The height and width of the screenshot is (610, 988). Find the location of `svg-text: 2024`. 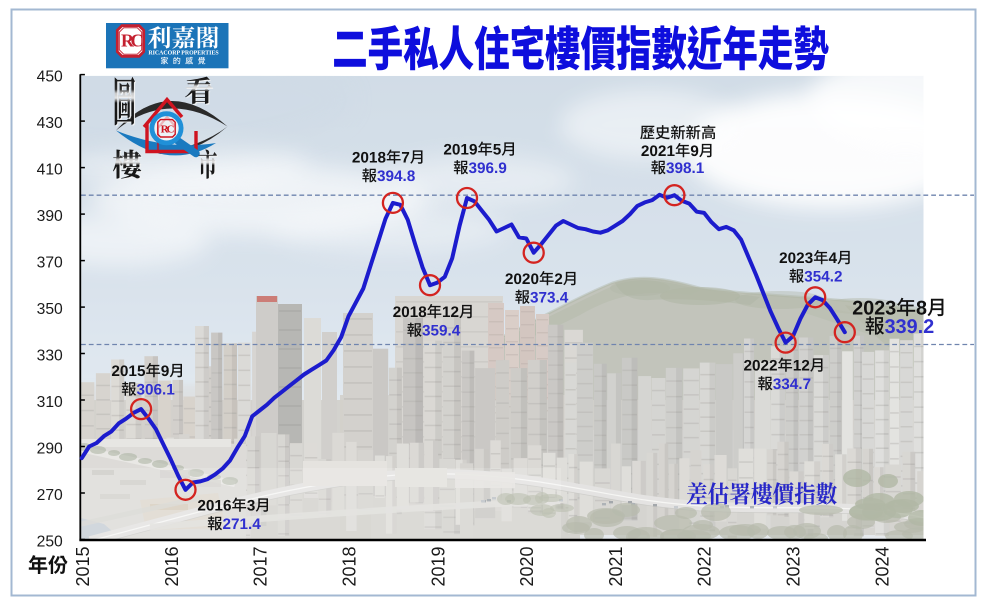

svg-text: 2024 is located at coordinates (882, 566).